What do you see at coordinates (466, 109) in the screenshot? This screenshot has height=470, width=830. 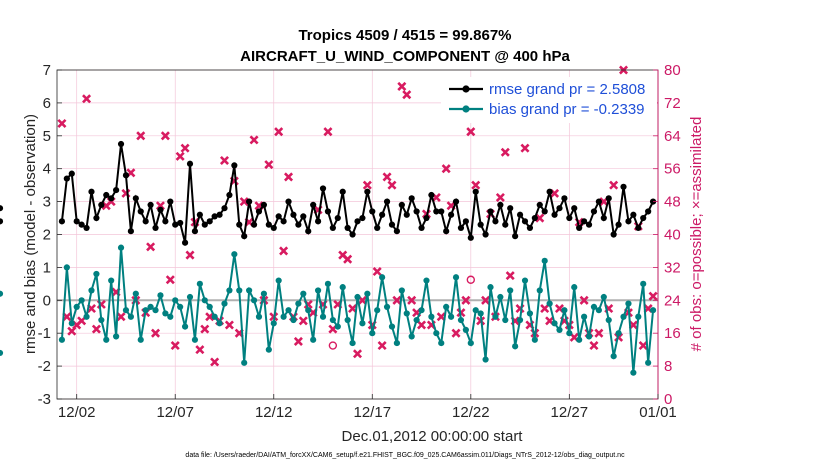 I see `legend-bias-marker` at bounding box center [466, 109].